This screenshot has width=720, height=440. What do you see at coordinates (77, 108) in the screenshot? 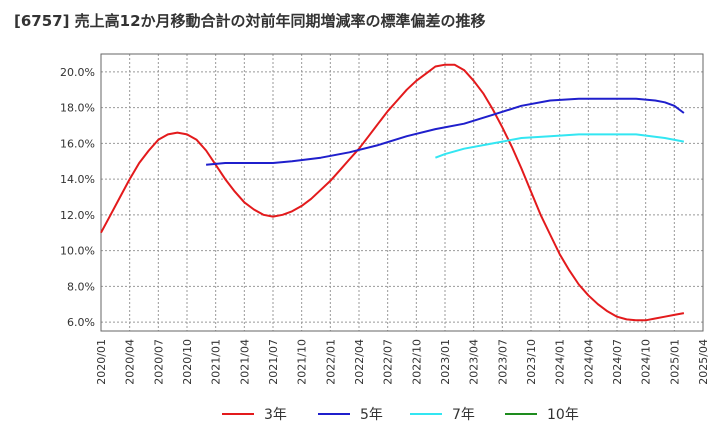
I see `y-tick-label: 18.0%` at bounding box center [77, 108].